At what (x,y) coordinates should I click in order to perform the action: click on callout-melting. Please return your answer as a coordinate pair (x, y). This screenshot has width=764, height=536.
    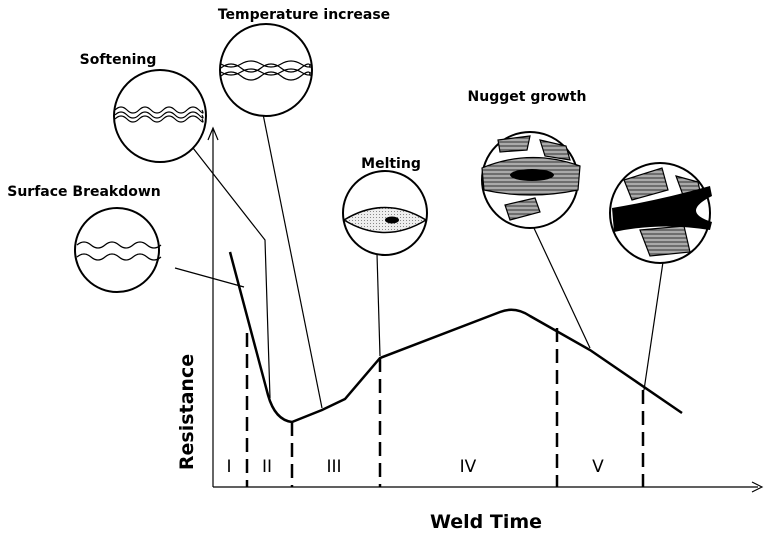
    Looking at the image, I should click on (385, 213).